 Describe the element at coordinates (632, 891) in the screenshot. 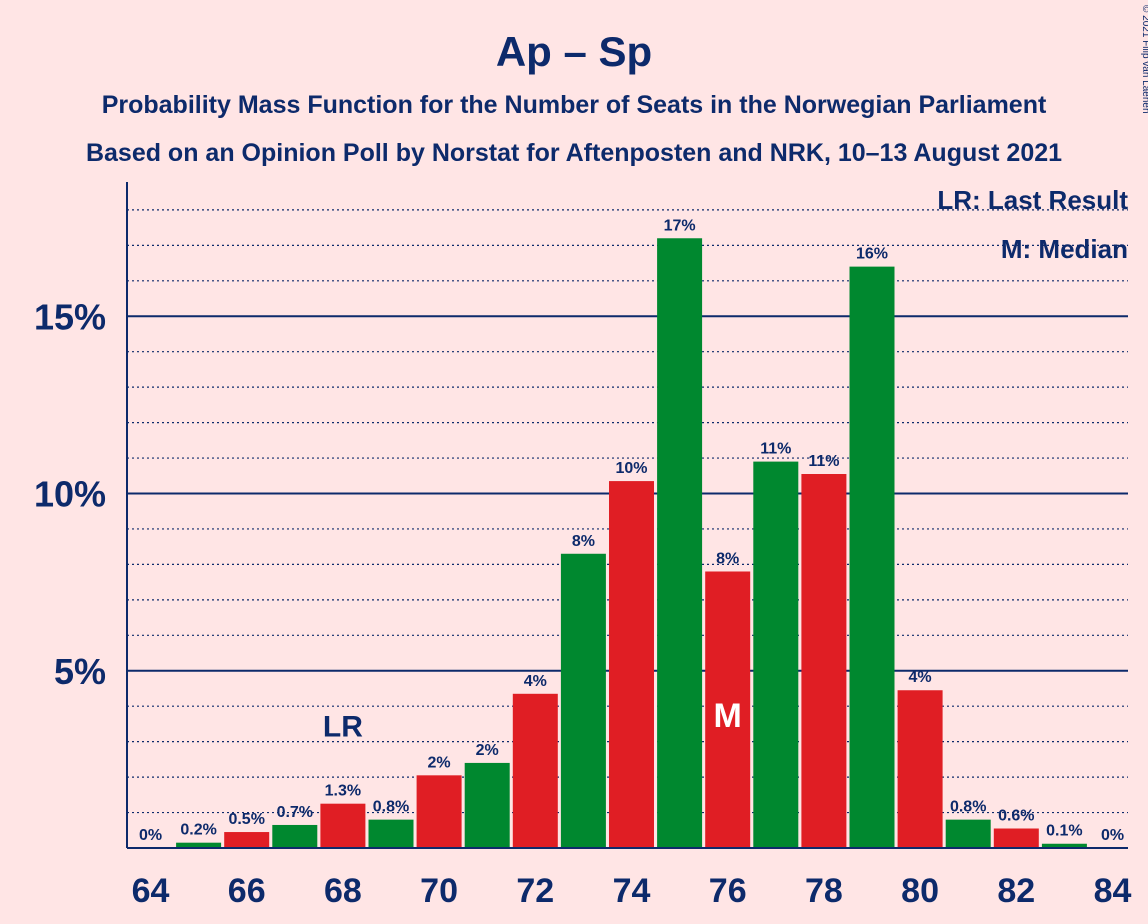

I see `x-tick-label: 74` at that location.